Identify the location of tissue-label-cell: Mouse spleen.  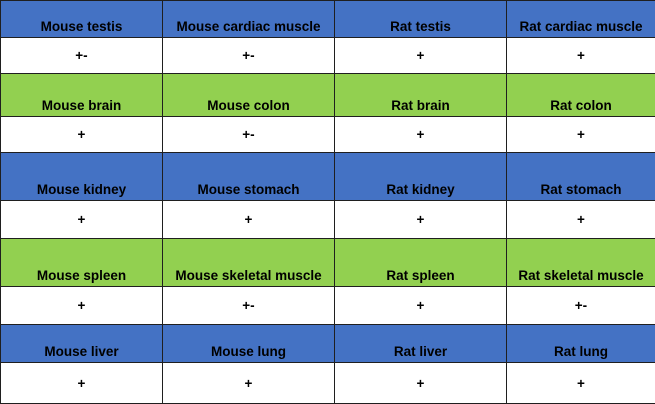
(82, 263).